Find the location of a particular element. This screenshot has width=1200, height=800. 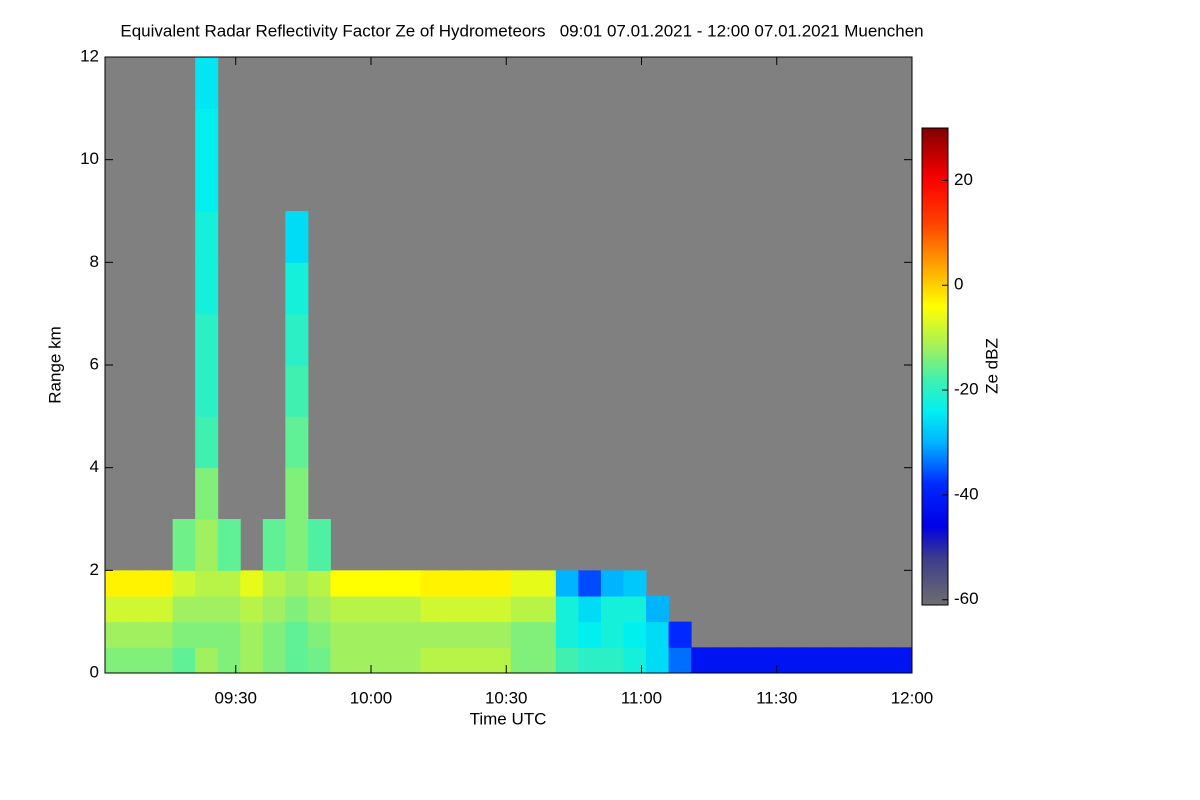

x-tick-label: 09:30 is located at coordinates (235, 697).